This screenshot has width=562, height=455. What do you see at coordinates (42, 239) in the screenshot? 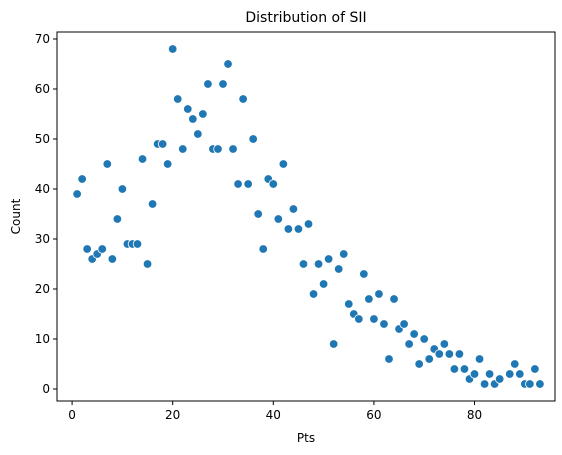
I see `y-tick-label-3: 30` at bounding box center [42, 239].